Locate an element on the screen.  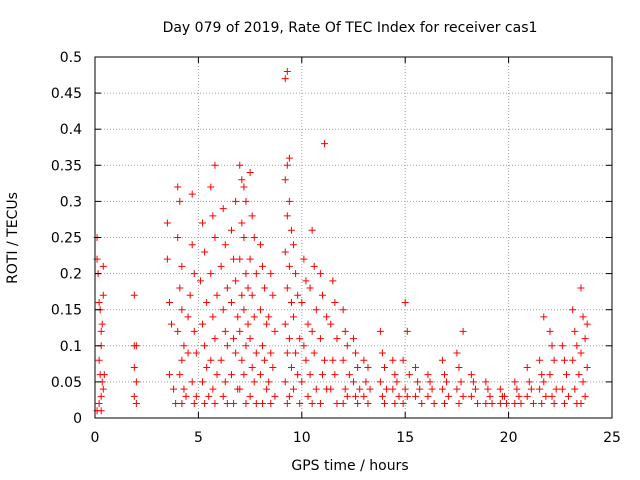
x-tick-label: 5 is located at coordinates (198, 438).